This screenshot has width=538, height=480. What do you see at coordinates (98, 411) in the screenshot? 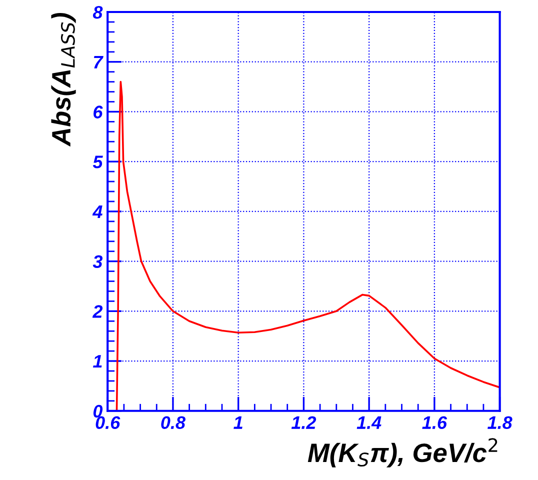
I see `y-tick-label: 0` at bounding box center [98, 411].